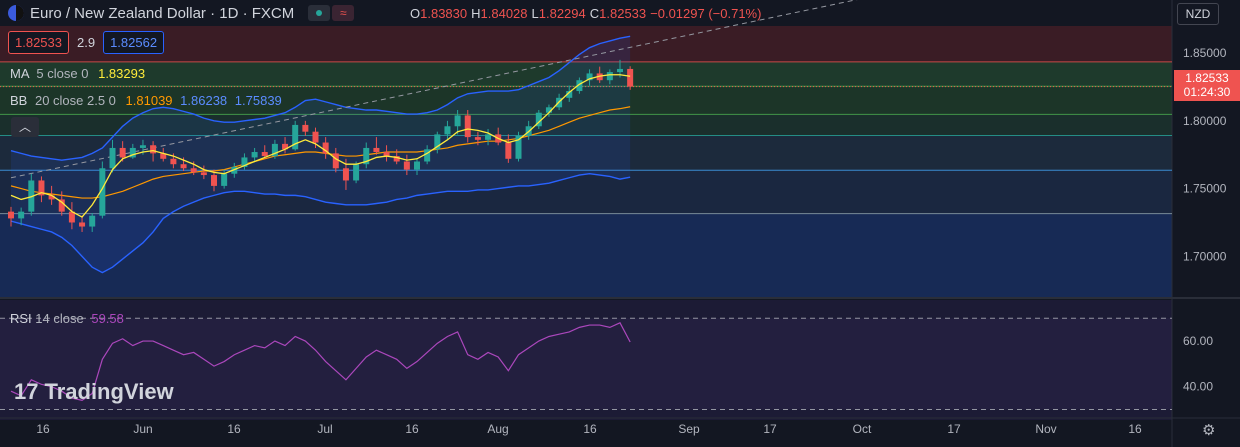 The width and height of the screenshot is (1240, 447). What do you see at coordinates (343, 13) in the screenshot?
I see `indicator-wave-icon: ≈` at bounding box center [343, 13].